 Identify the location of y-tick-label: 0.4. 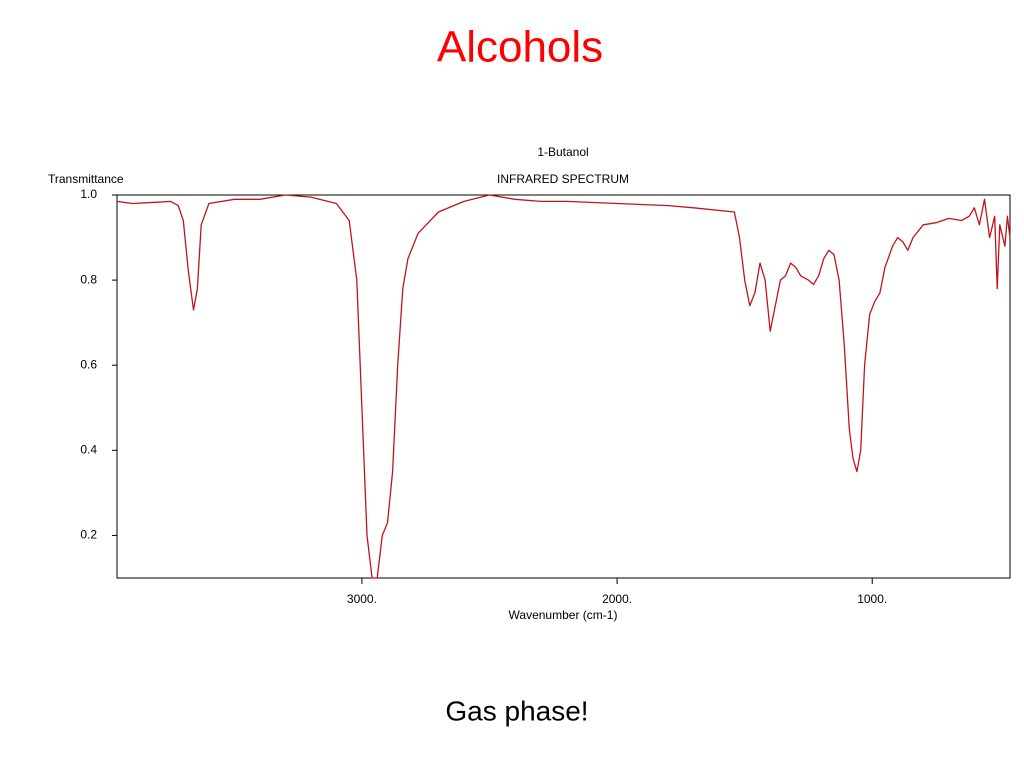
(88, 450).